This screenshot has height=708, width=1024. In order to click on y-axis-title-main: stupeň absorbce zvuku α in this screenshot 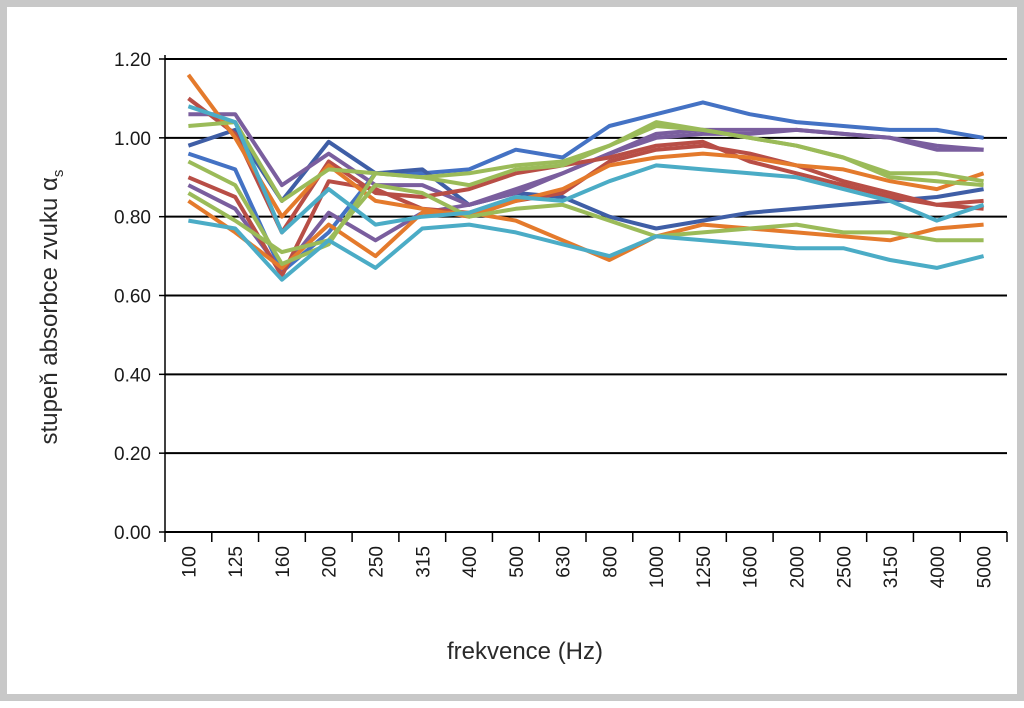, I will do `click(49, 310)`.